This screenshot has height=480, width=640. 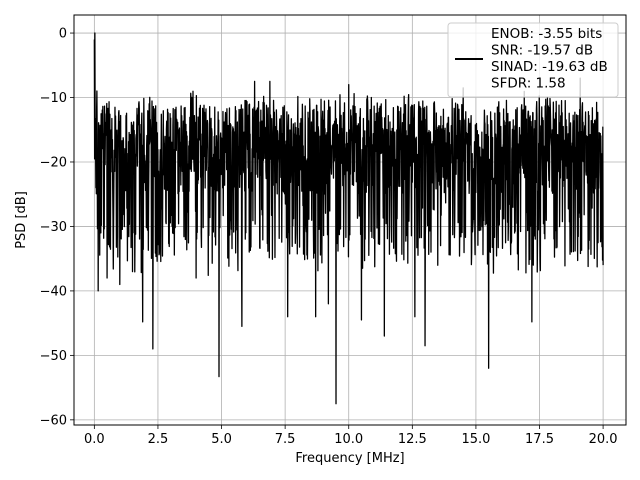 What do you see at coordinates (53, 420) in the screenshot?
I see `y-tick-label: −60` at bounding box center [53, 420].